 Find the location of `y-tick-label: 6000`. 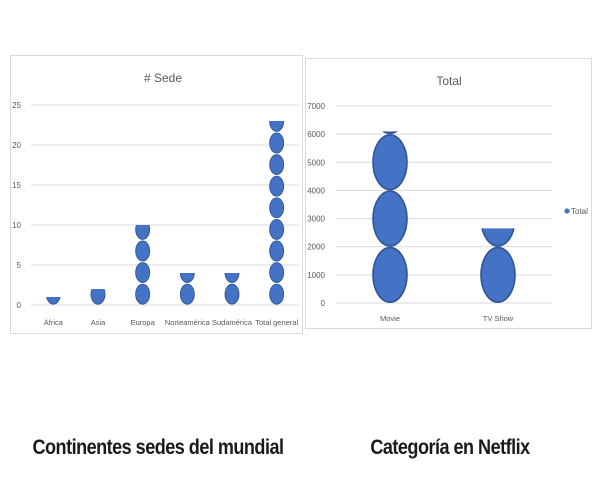

y-tick-label: 6000 is located at coordinates (316, 134).